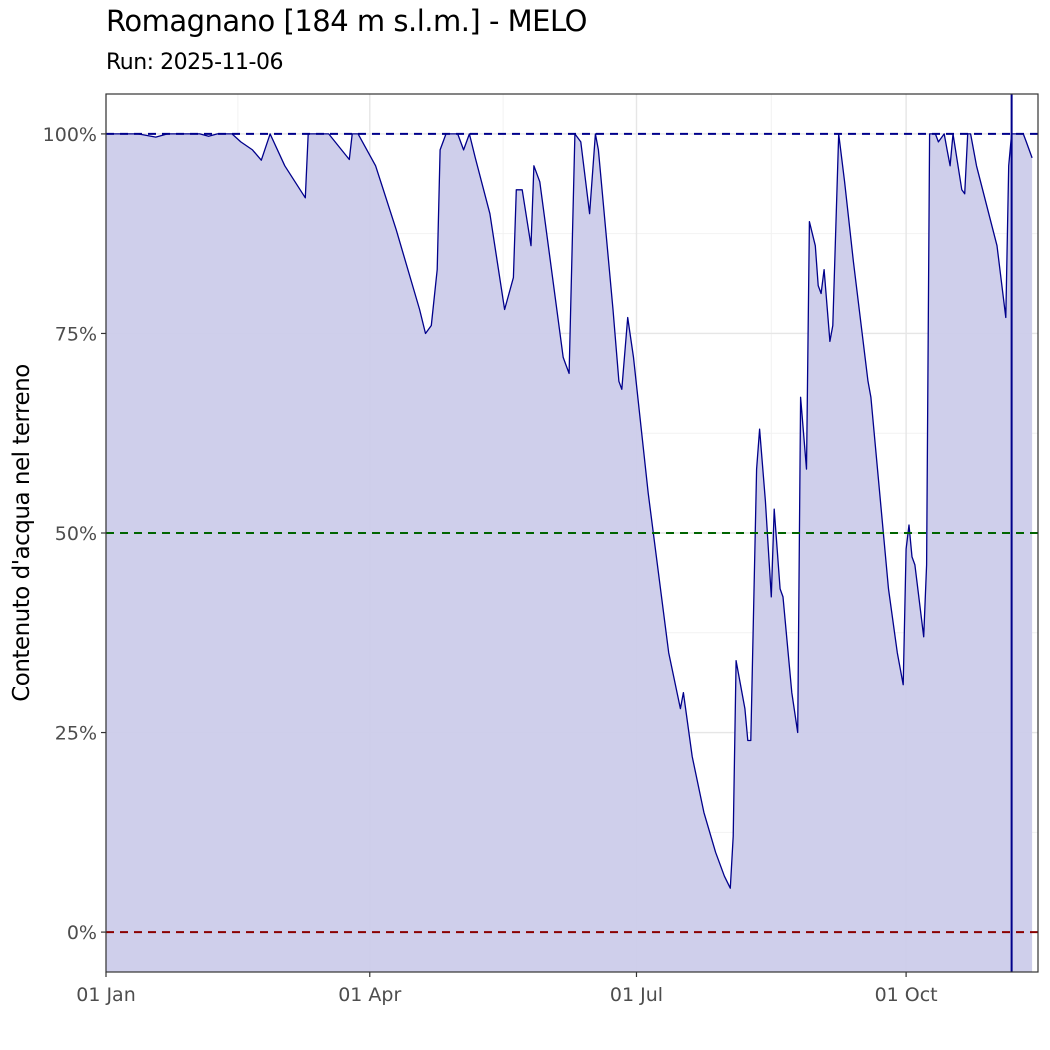  What do you see at coordinates (346, 21) in the screenshot?
I see `chart-title: Romagnano [184 m s.l.m.] - MELO` at bounding box center [346, 21].